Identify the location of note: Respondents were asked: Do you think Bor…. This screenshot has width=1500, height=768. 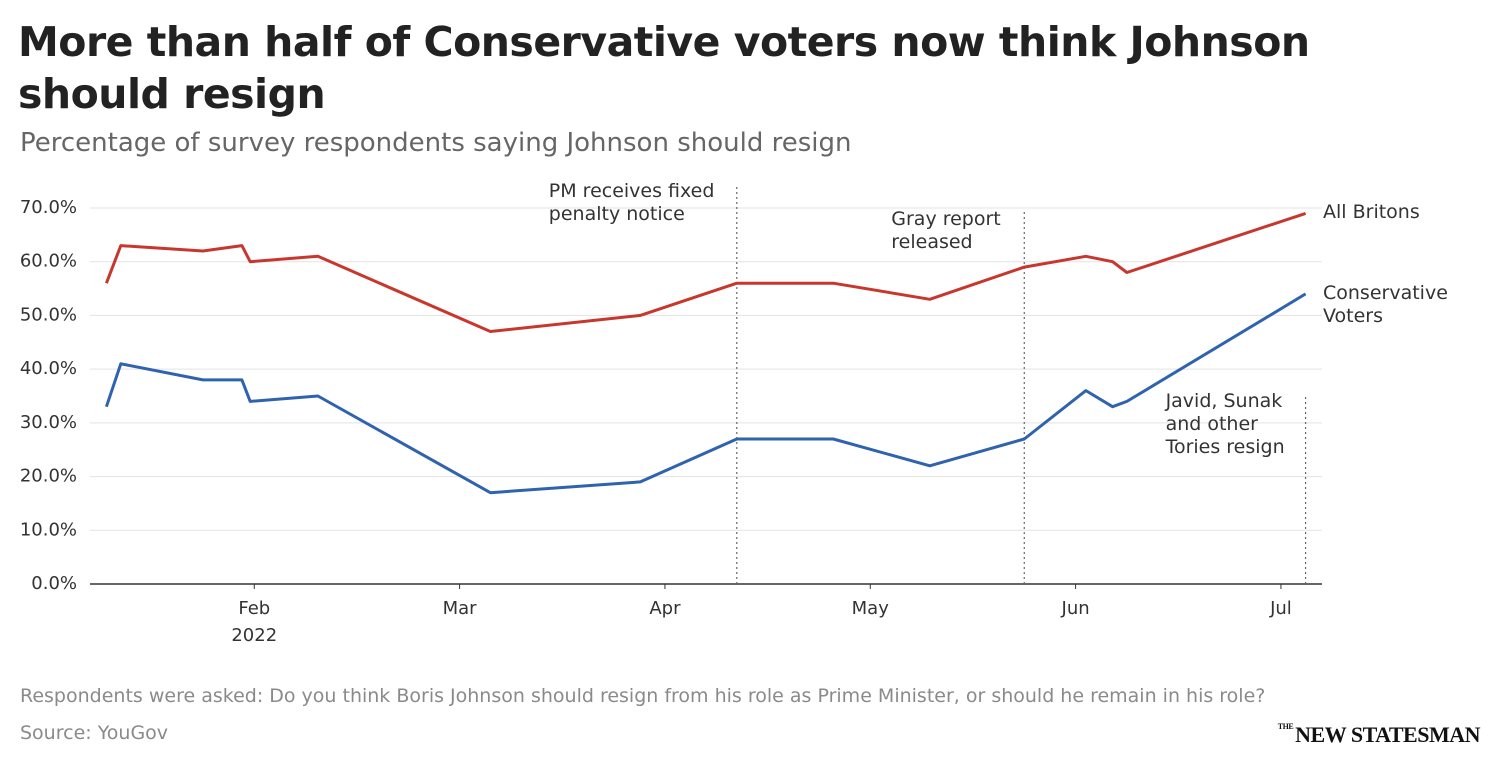
(643, 696).